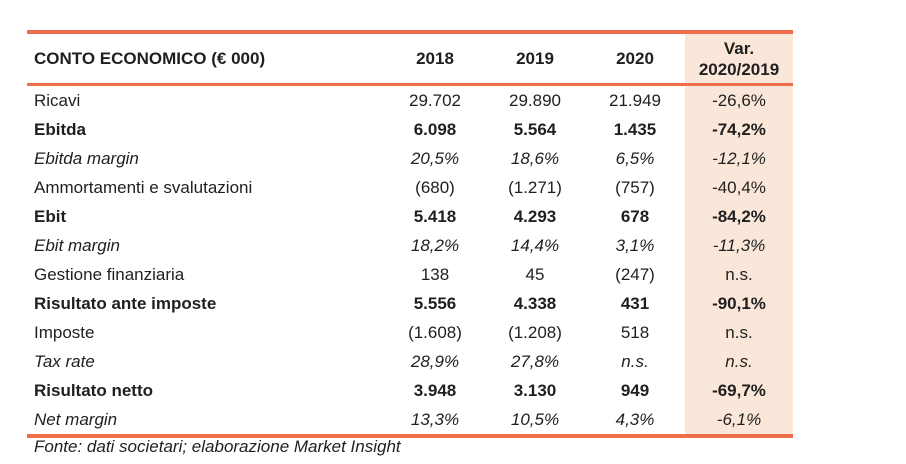 Image resolution: width=906 pixels, height=464 pixels. What do you see at coordinates (93, 390) in the screenshot?
I see `row-label: Risultato netto` at bounding box center [93, 390].